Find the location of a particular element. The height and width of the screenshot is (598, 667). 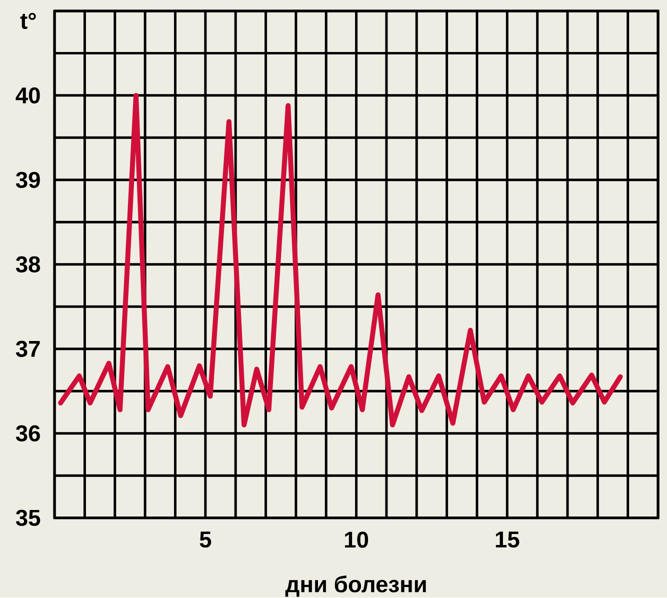

x-tick-label: 5 is located at coordinates (206, 540).